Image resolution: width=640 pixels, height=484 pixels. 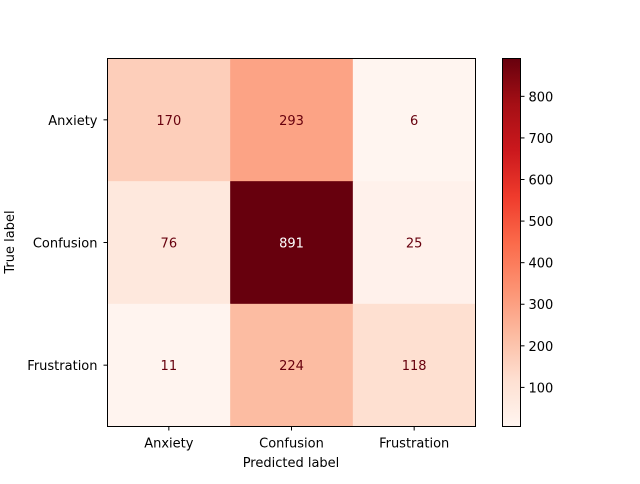 I want to click on x-tick-label: Frustration, so click(x=414, y=444).